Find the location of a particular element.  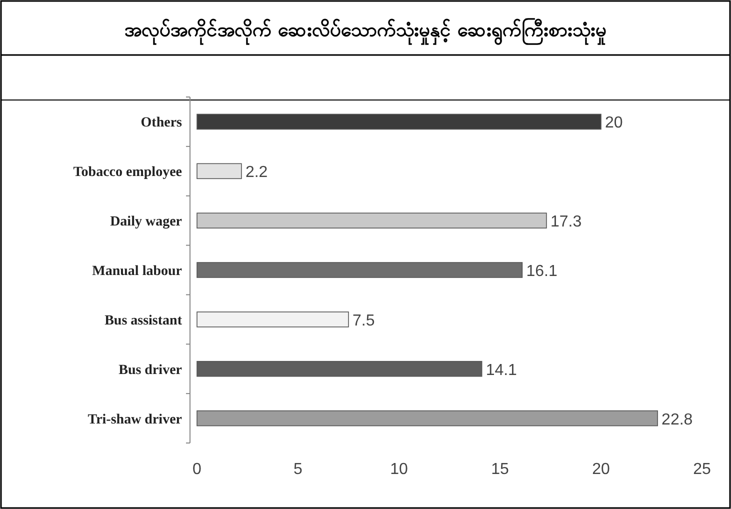

x-tick-label: 5 is located at coordinates (298, 469).